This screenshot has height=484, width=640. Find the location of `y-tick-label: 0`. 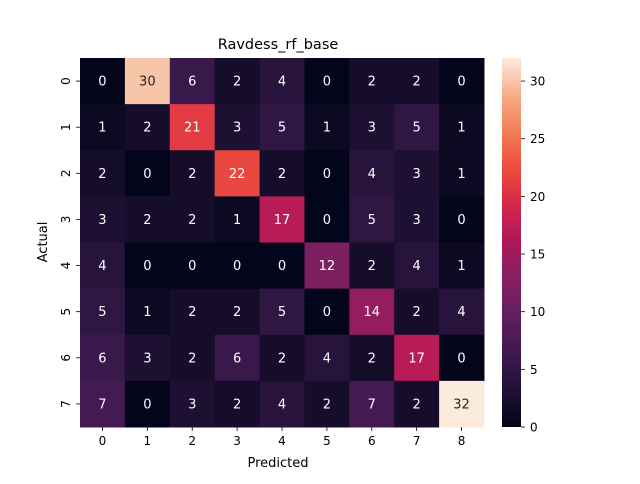

y-tick-label: 0 is located at coordinates (66, 81).